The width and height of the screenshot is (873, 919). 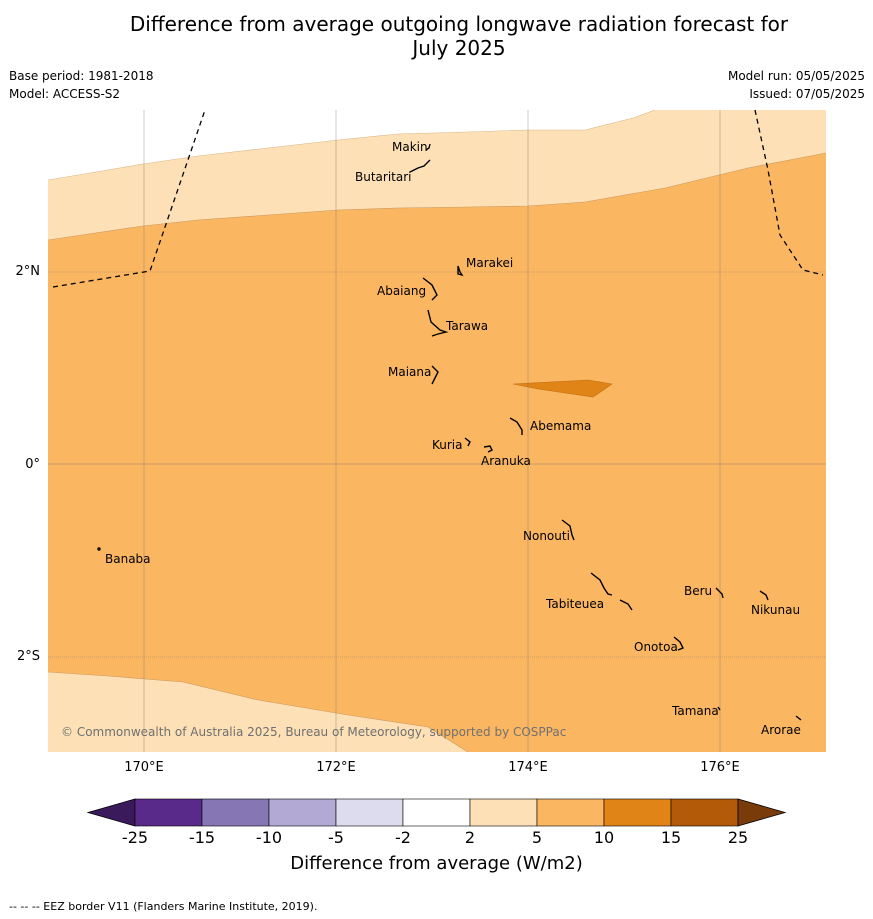 What do you see at coordinates (401, 291) in the screenshot?
I see `island-label-abaiang: Abaiang` at bounding box center [401, 291].